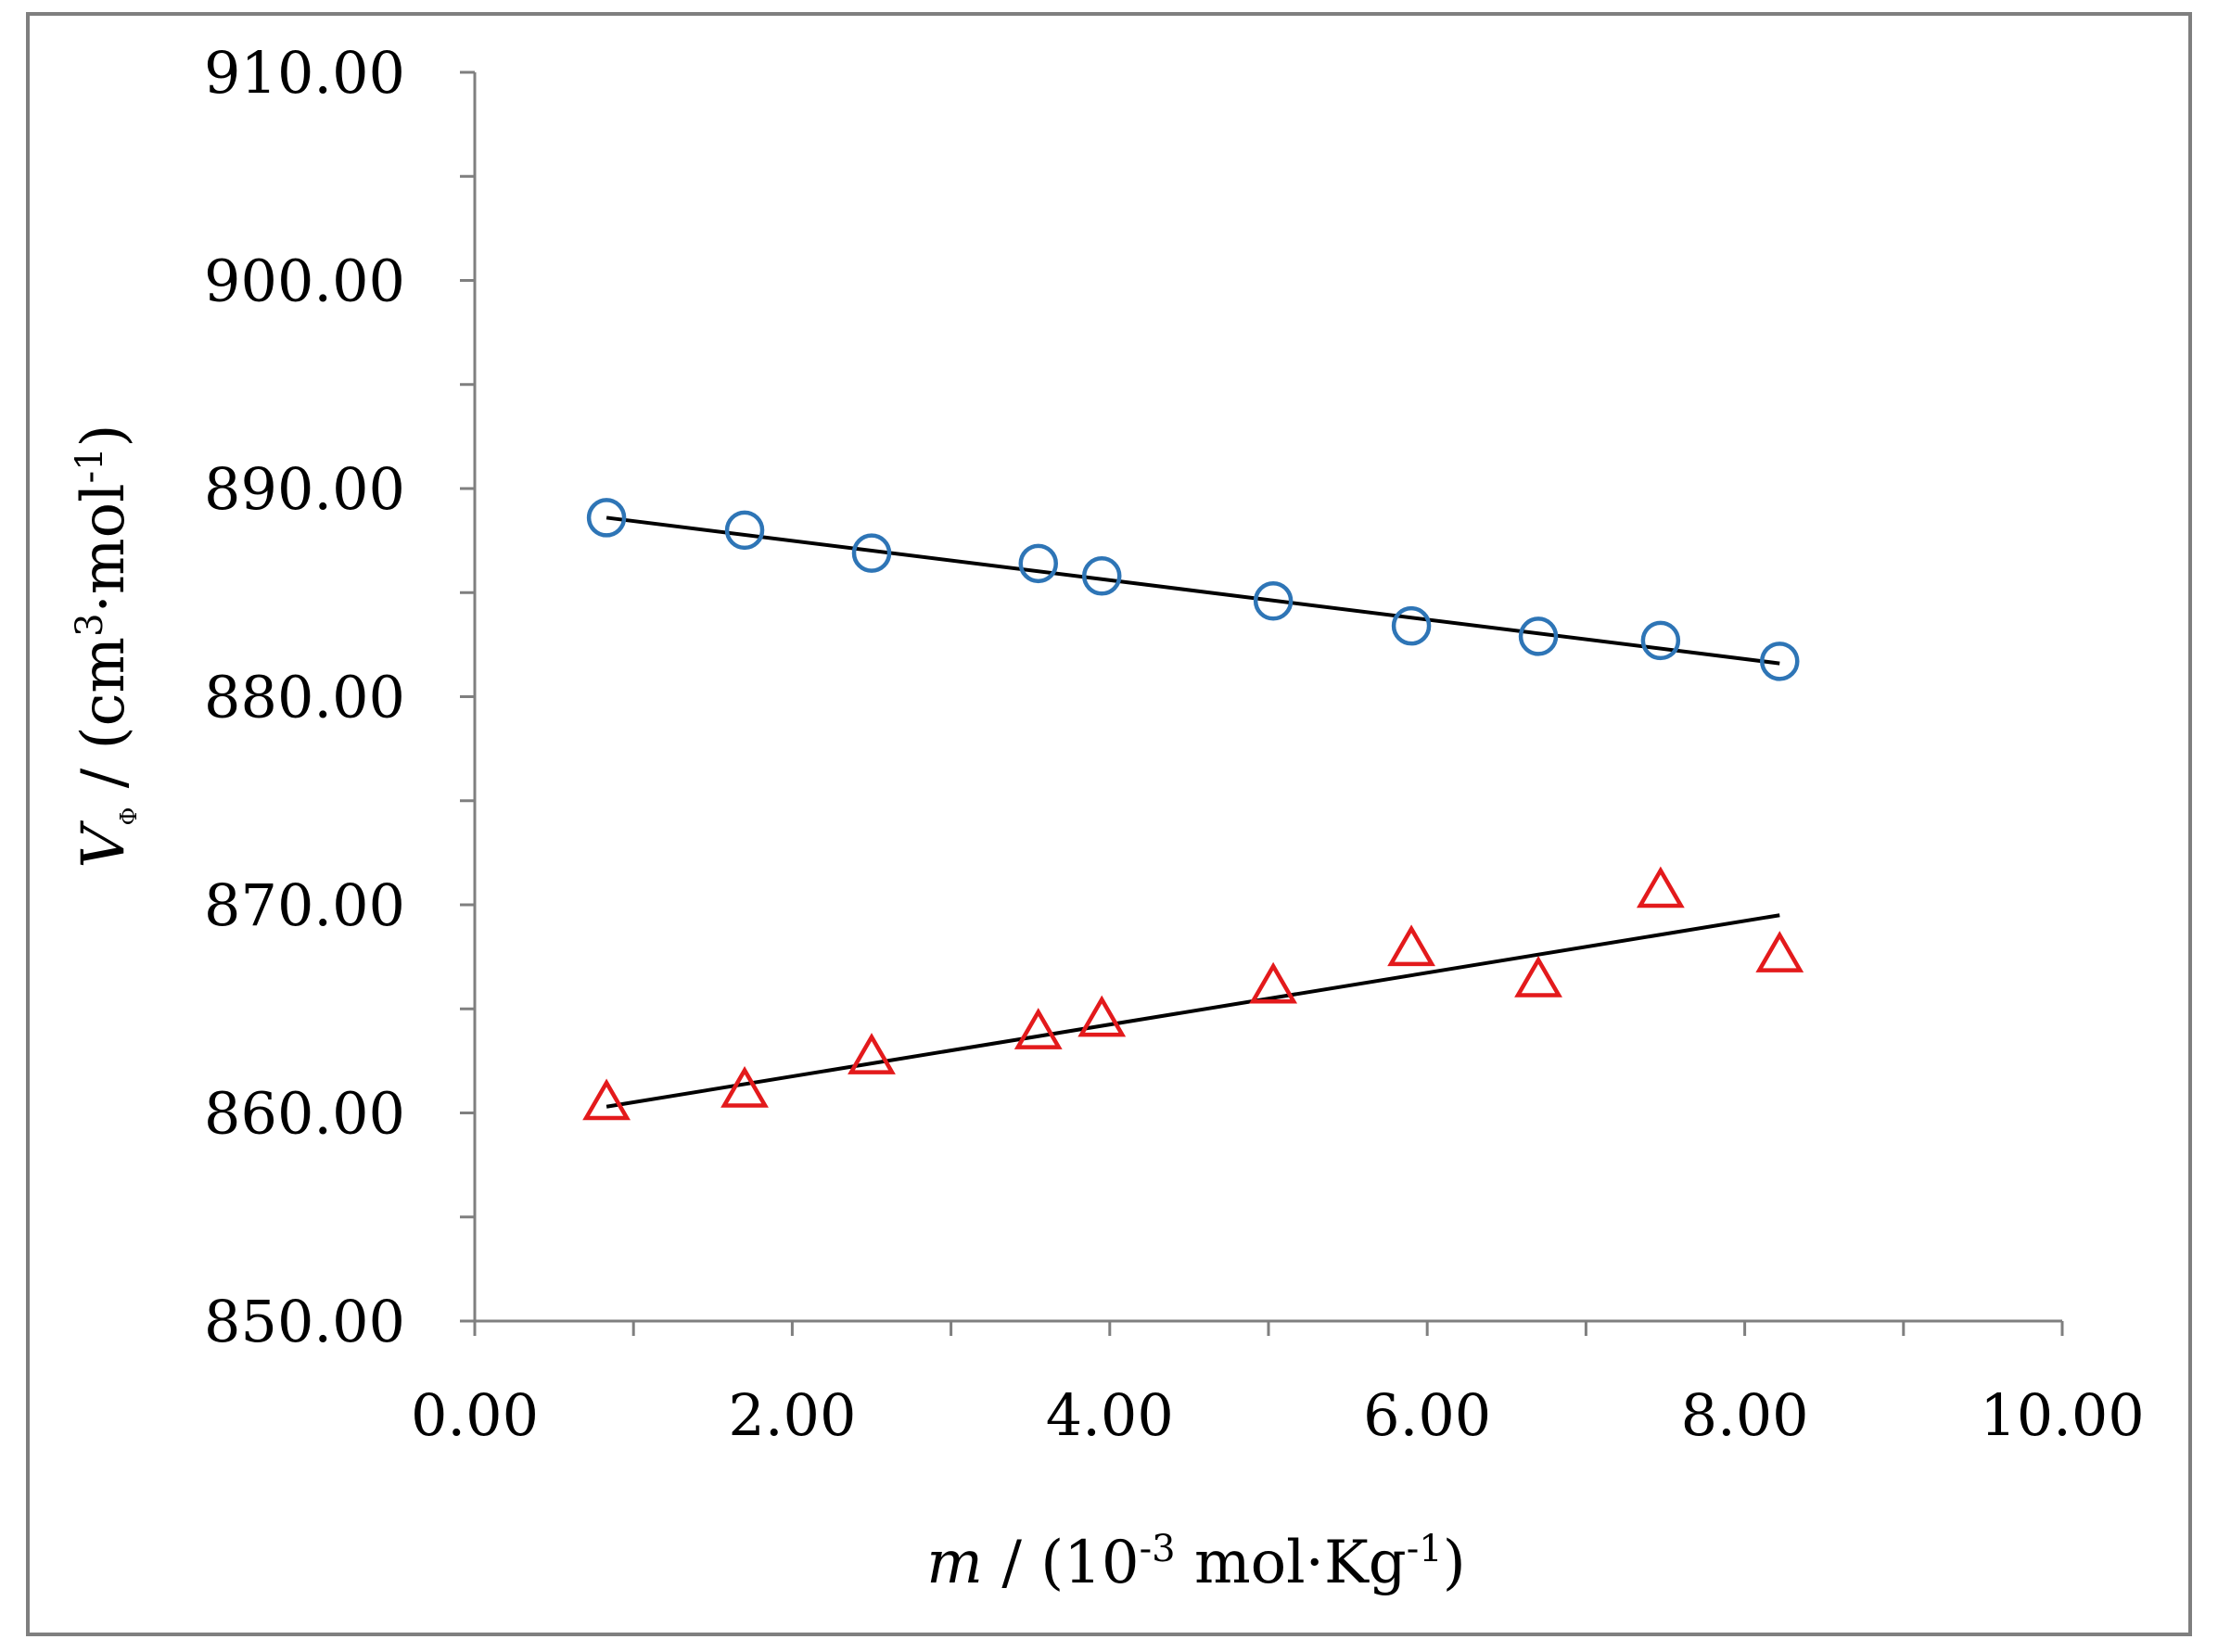  What do you see at coordinates (304, 905) in the screenshot?
I see `y-tick-label: 870.00` at bounding box center [304, 905].